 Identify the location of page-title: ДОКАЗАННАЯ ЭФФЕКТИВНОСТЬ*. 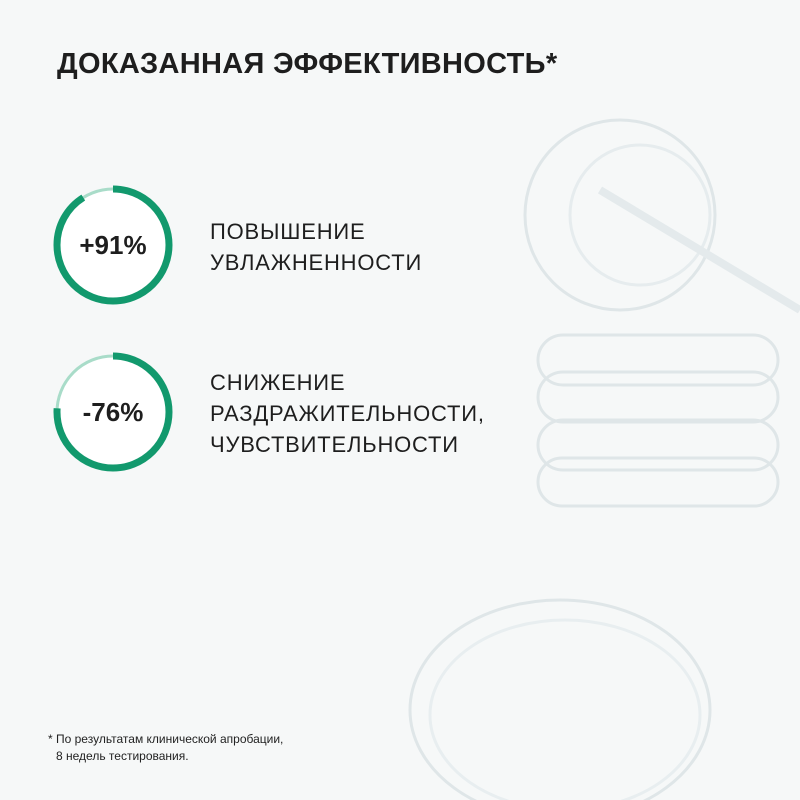
(307, 64).